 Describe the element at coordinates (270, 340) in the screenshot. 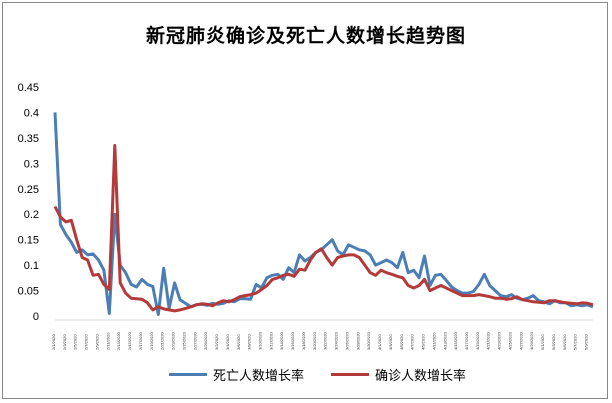

I see `x-tick-label: 3/12/2020` at that location.